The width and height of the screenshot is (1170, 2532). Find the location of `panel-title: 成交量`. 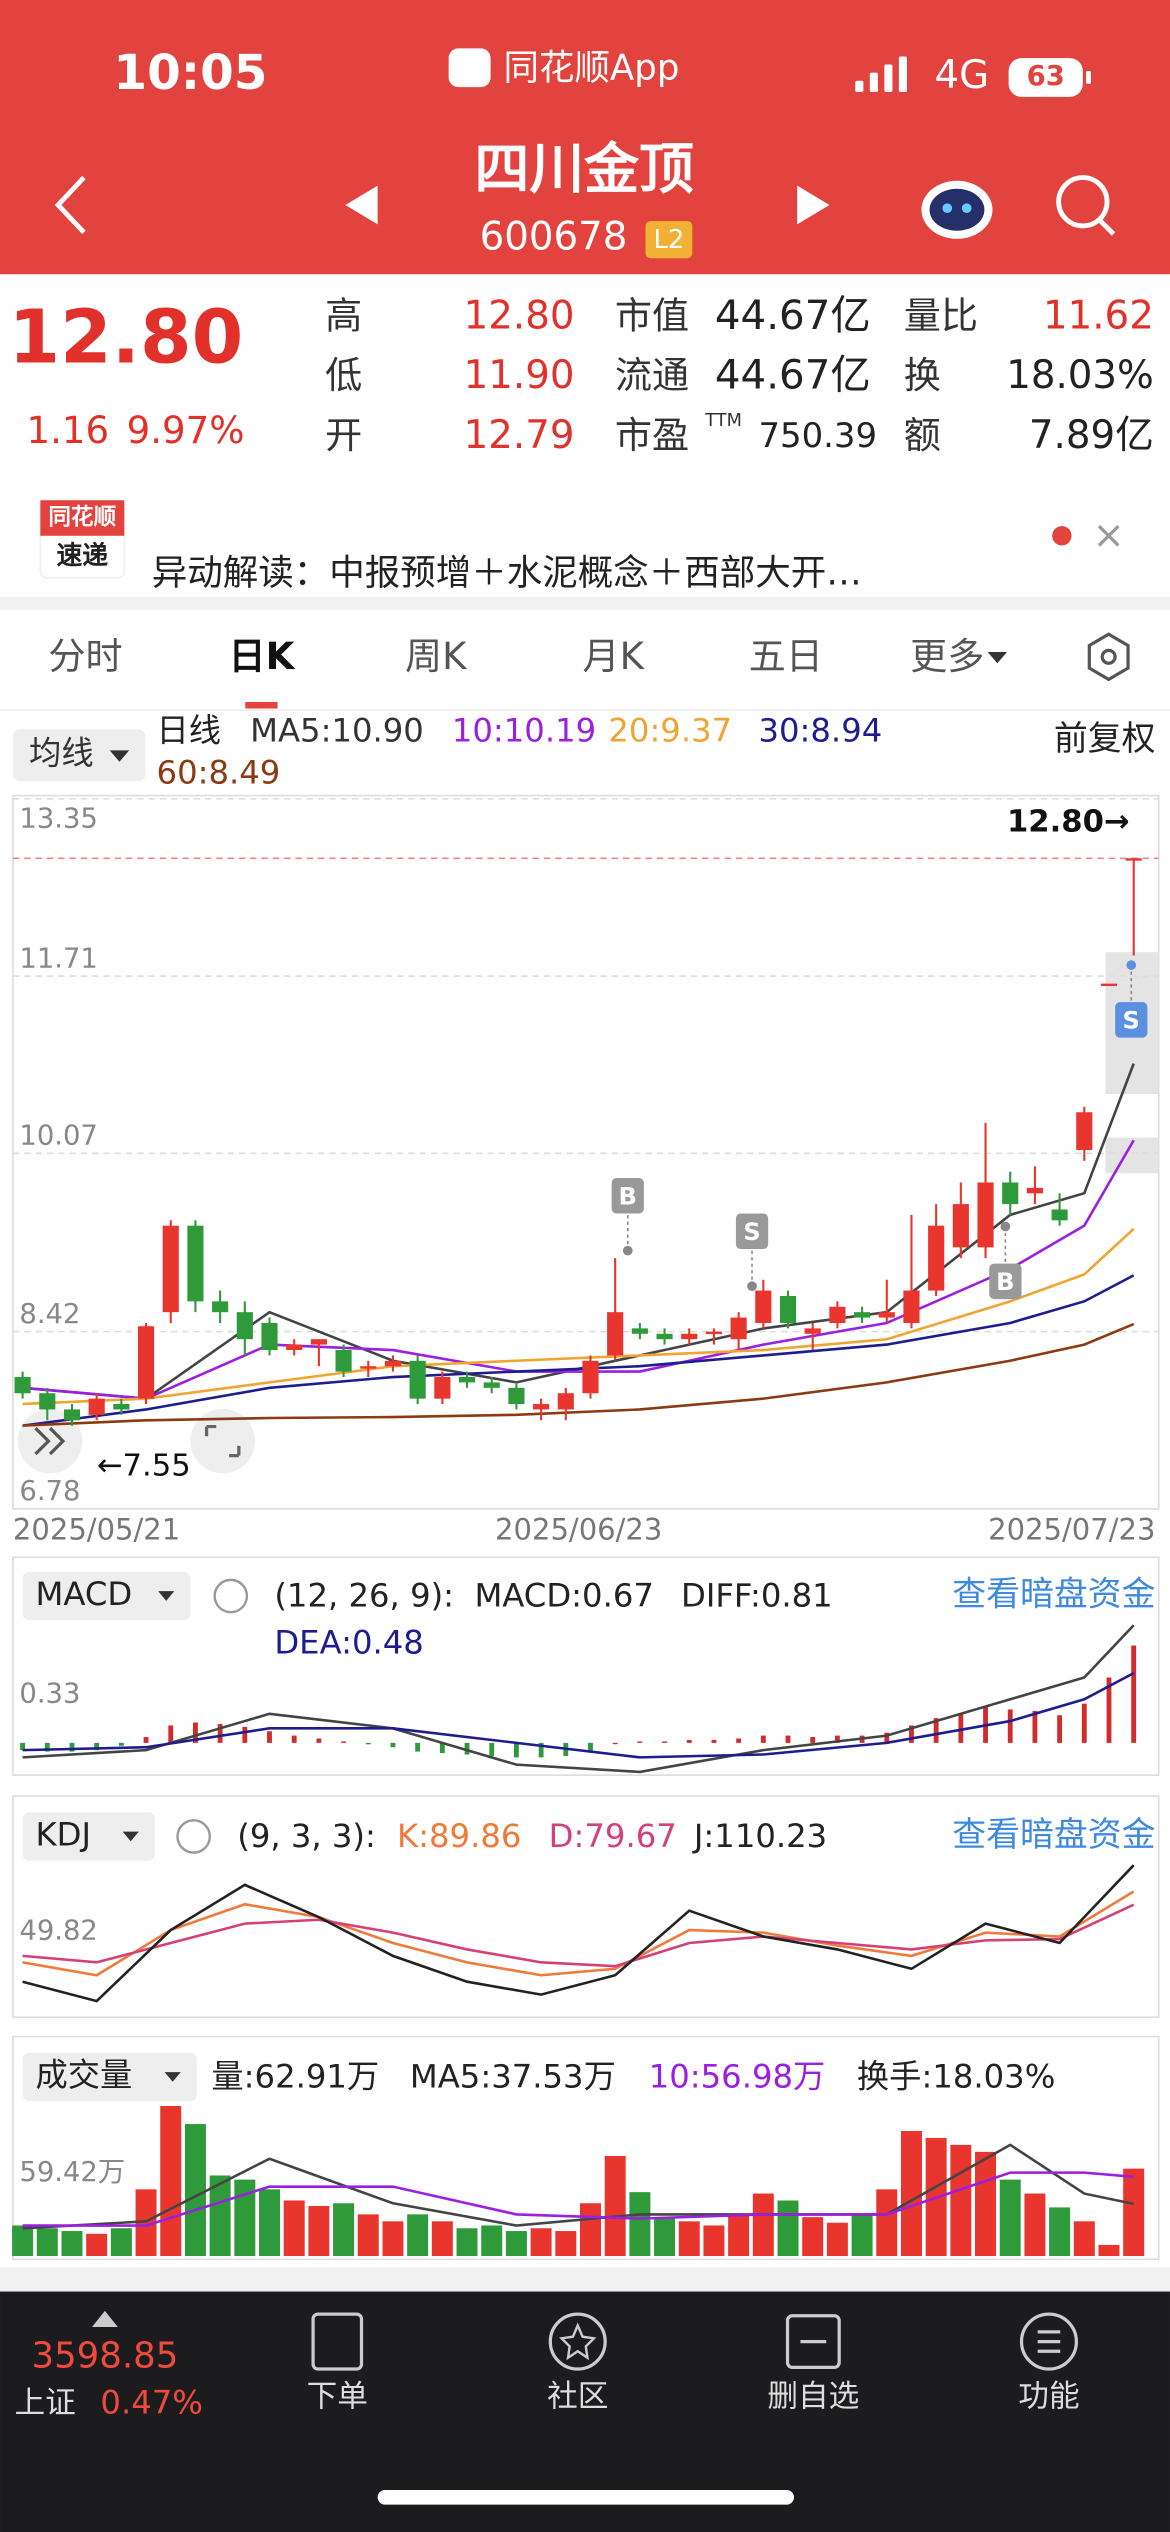

panel-title: 成交量 is located at coordinates (84, 2075).